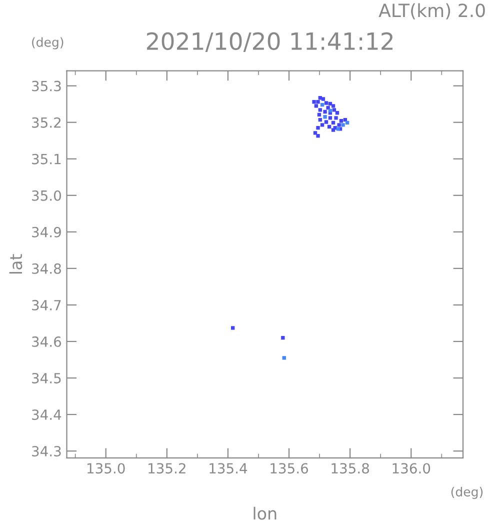 The width and height of the screenshot is (491, 521). I want to click on y-tick-label: 34.7, so click(46, 305).